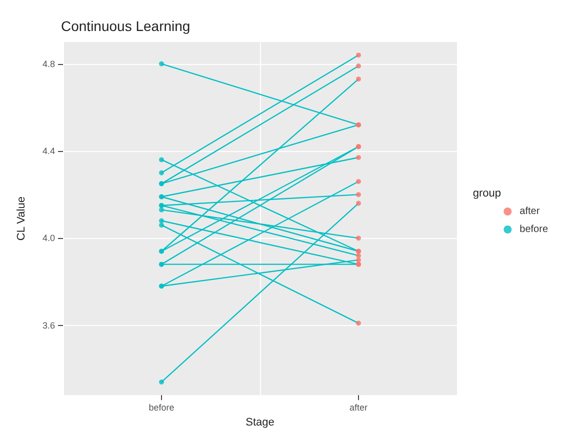 Image resolution: width=571 pixels, height=441 pixels. I want to click on y-tick-label: 4.0, so click(48, 238).